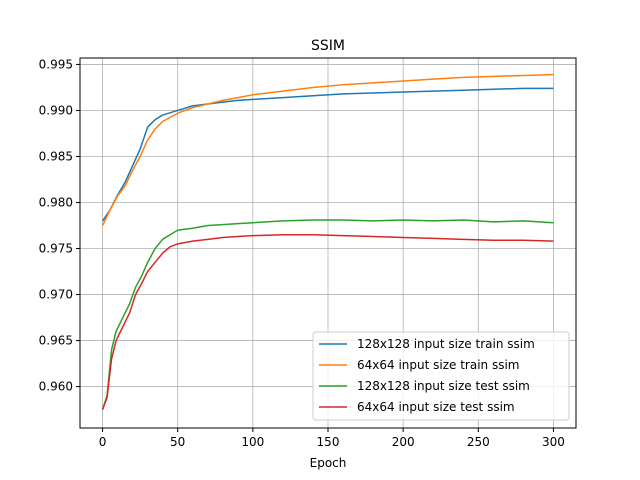  What do you see at coordinates (56, 64) in the screenshot?
I see `y-tick-label: 0.995` at bounding box center [56, 64].